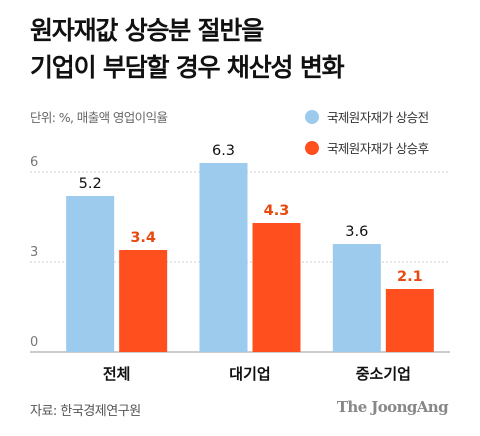 The height and width of the screenshot is (436, 480). Describe the element at coordinates (147, 30) in the screenshot. I see `title-line-1: 원자재값 상승분 절반을` at that location.